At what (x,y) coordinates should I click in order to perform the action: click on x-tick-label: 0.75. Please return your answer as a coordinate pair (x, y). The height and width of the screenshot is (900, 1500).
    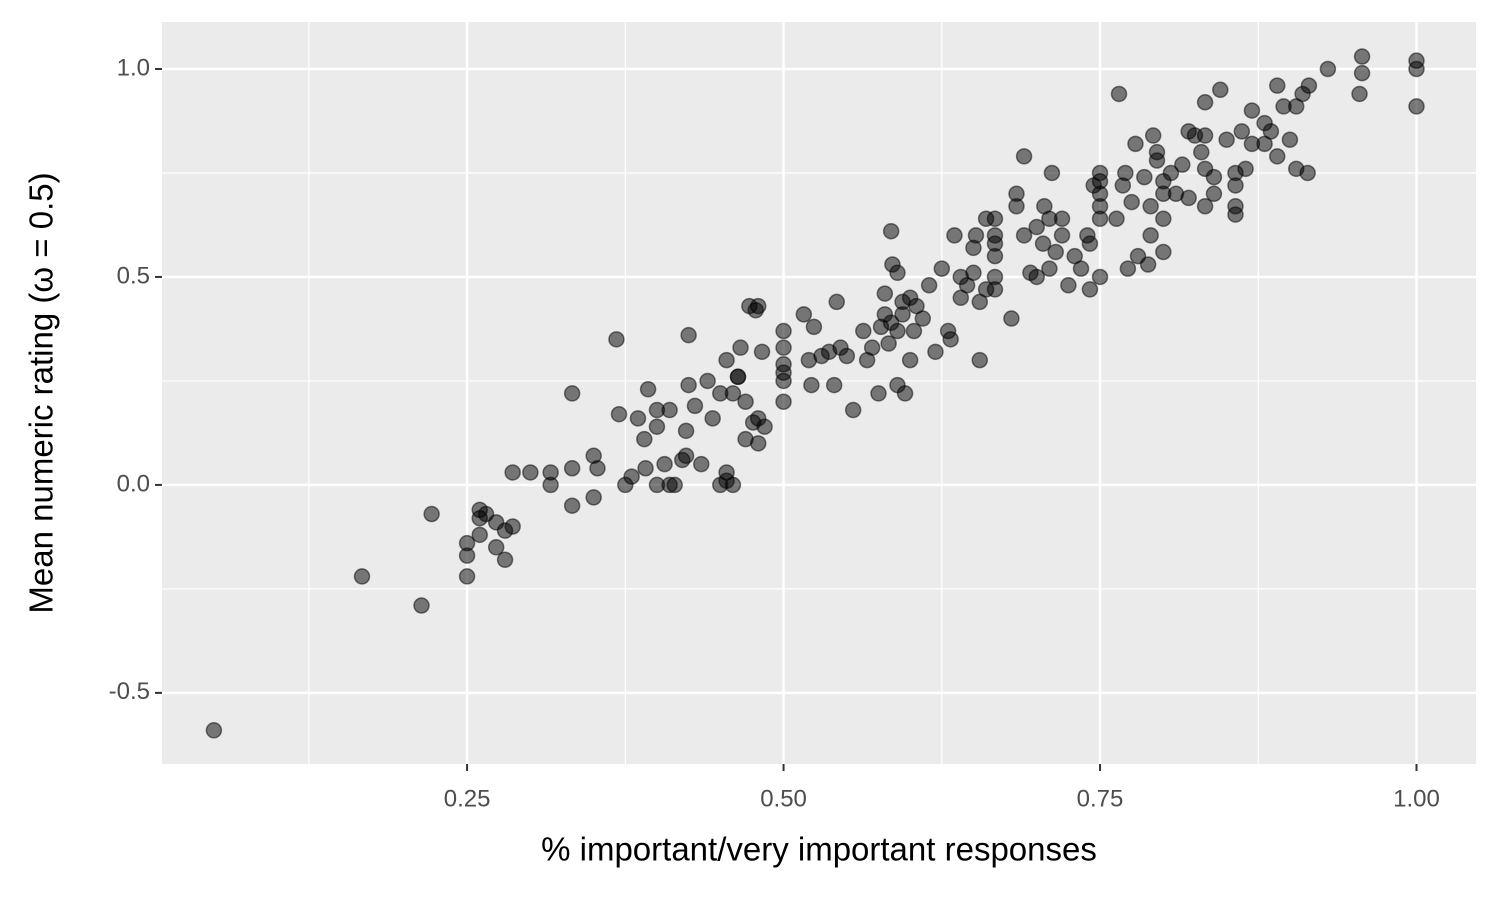
    Looking at the image, I should click on (1100, 798).